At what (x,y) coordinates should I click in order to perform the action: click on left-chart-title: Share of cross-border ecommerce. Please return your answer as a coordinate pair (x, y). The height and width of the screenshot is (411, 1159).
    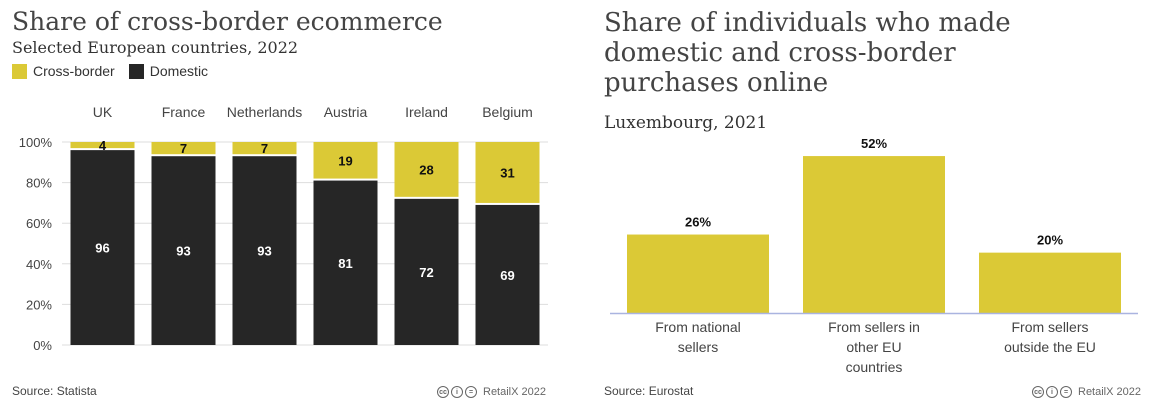
    Looking at the image, I should click on (227, 21).